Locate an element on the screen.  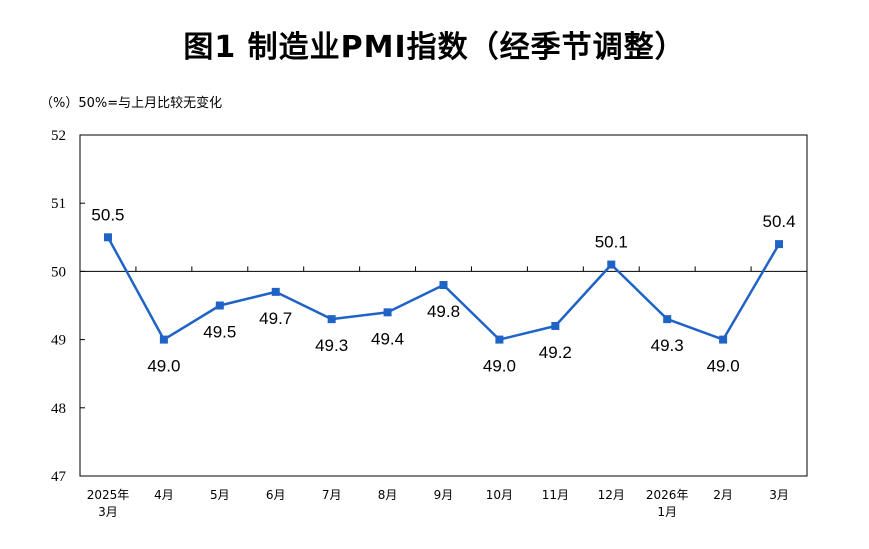
x-tick-label: 12月 is located at coordinates (611, 495).